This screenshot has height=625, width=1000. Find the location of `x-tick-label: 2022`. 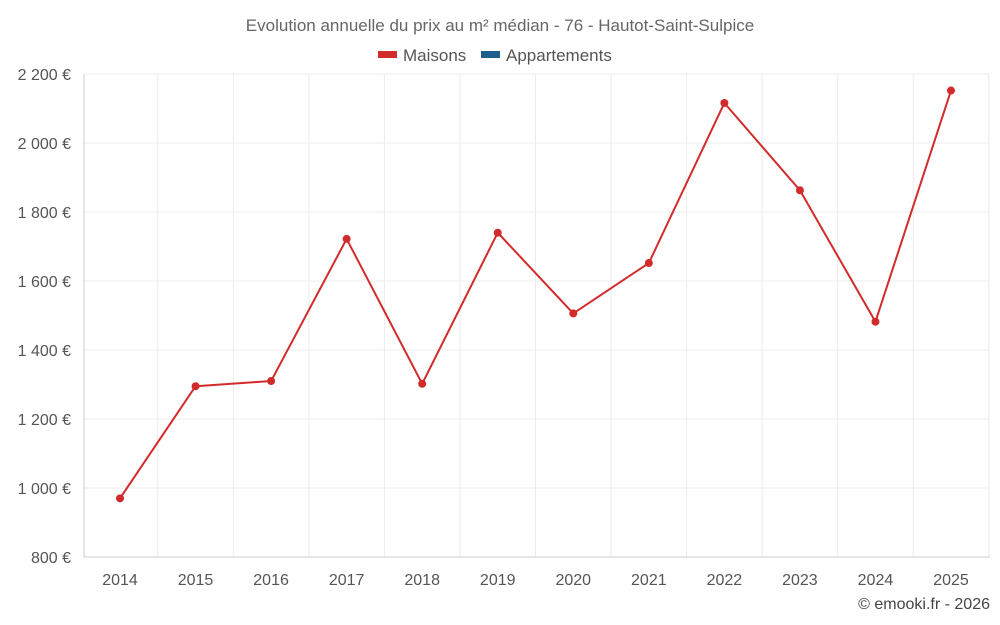

x-tick-label: 2022 is located at coordinates (725, 580).